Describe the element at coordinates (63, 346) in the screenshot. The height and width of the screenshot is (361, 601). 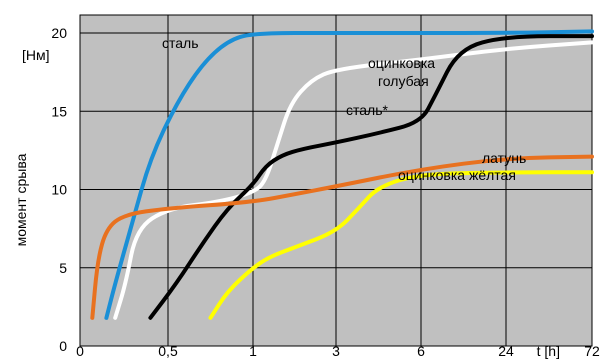
I see `y-tick-label: 0` at that location.